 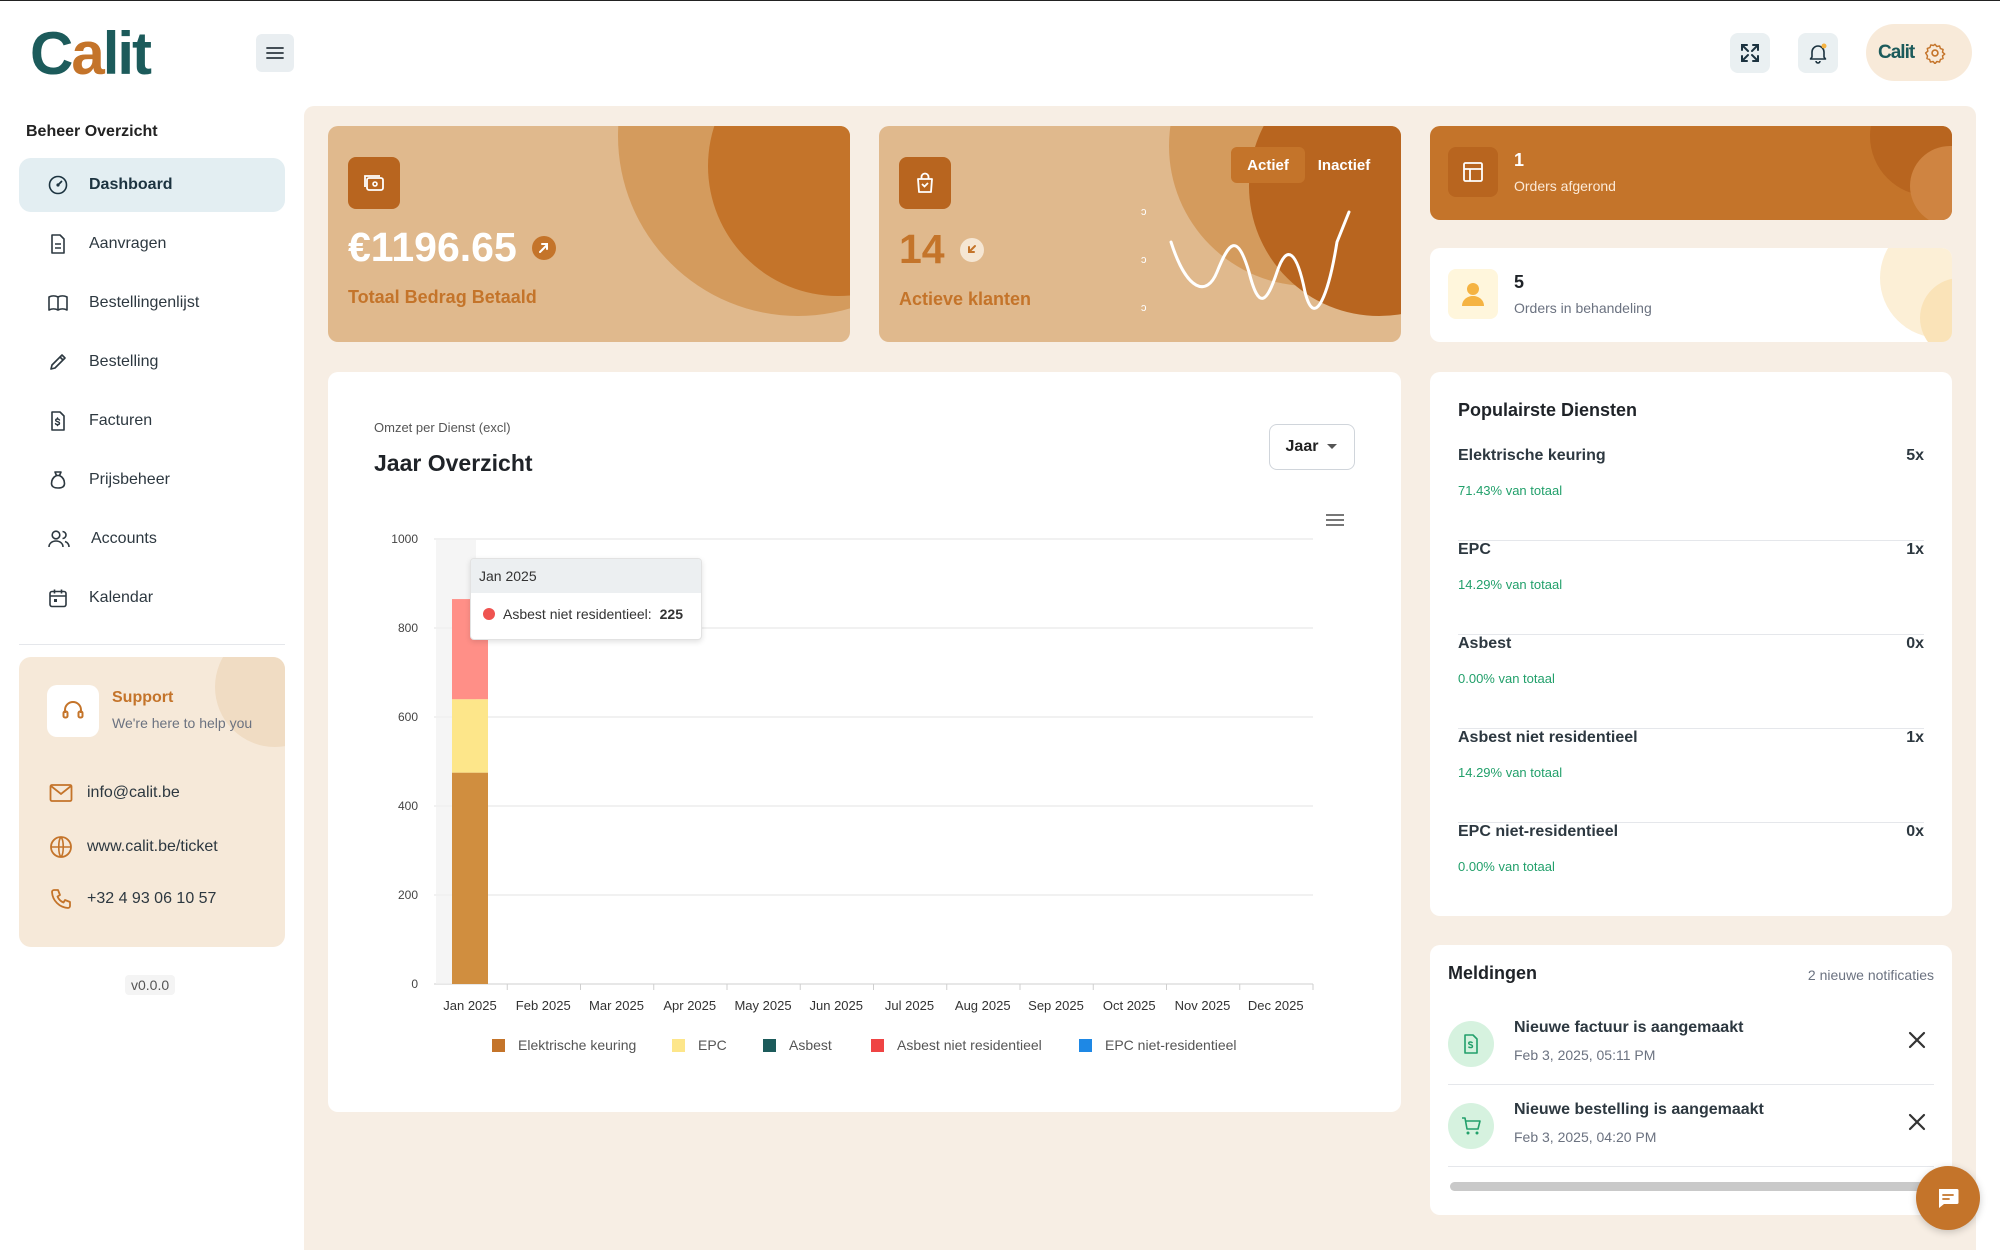 I want to click on client-status-toggle: Actief Inactief, so click(x=1305, y=165).